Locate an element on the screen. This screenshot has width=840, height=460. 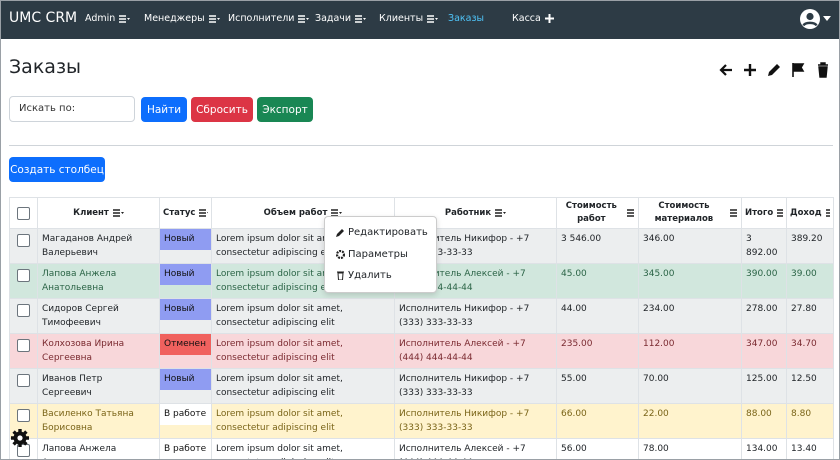
table-cell: 390.00 is located at coordinates (764, 281).